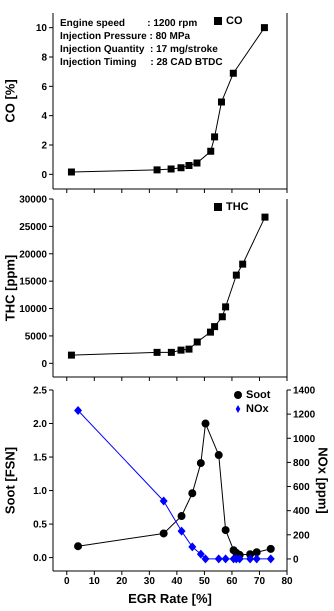  Describe the element at coordinates (40, 558) in the screenshot. I see `y-tick-label: 0.0` at that location.